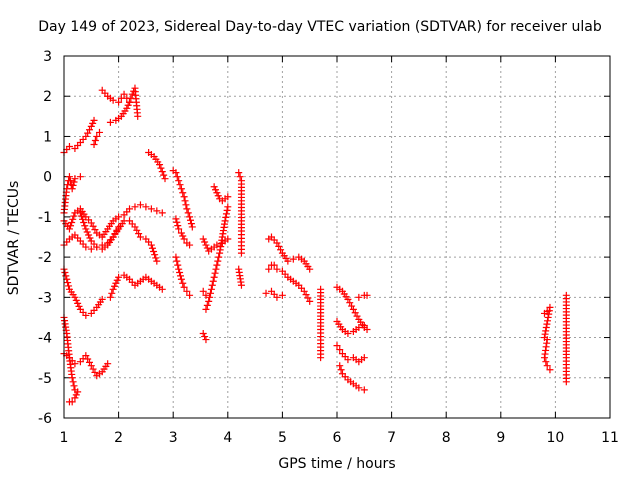  Describe the element at coordinates (45, 419) in the screenshot. I see `y-tick-label: -6` at that location.